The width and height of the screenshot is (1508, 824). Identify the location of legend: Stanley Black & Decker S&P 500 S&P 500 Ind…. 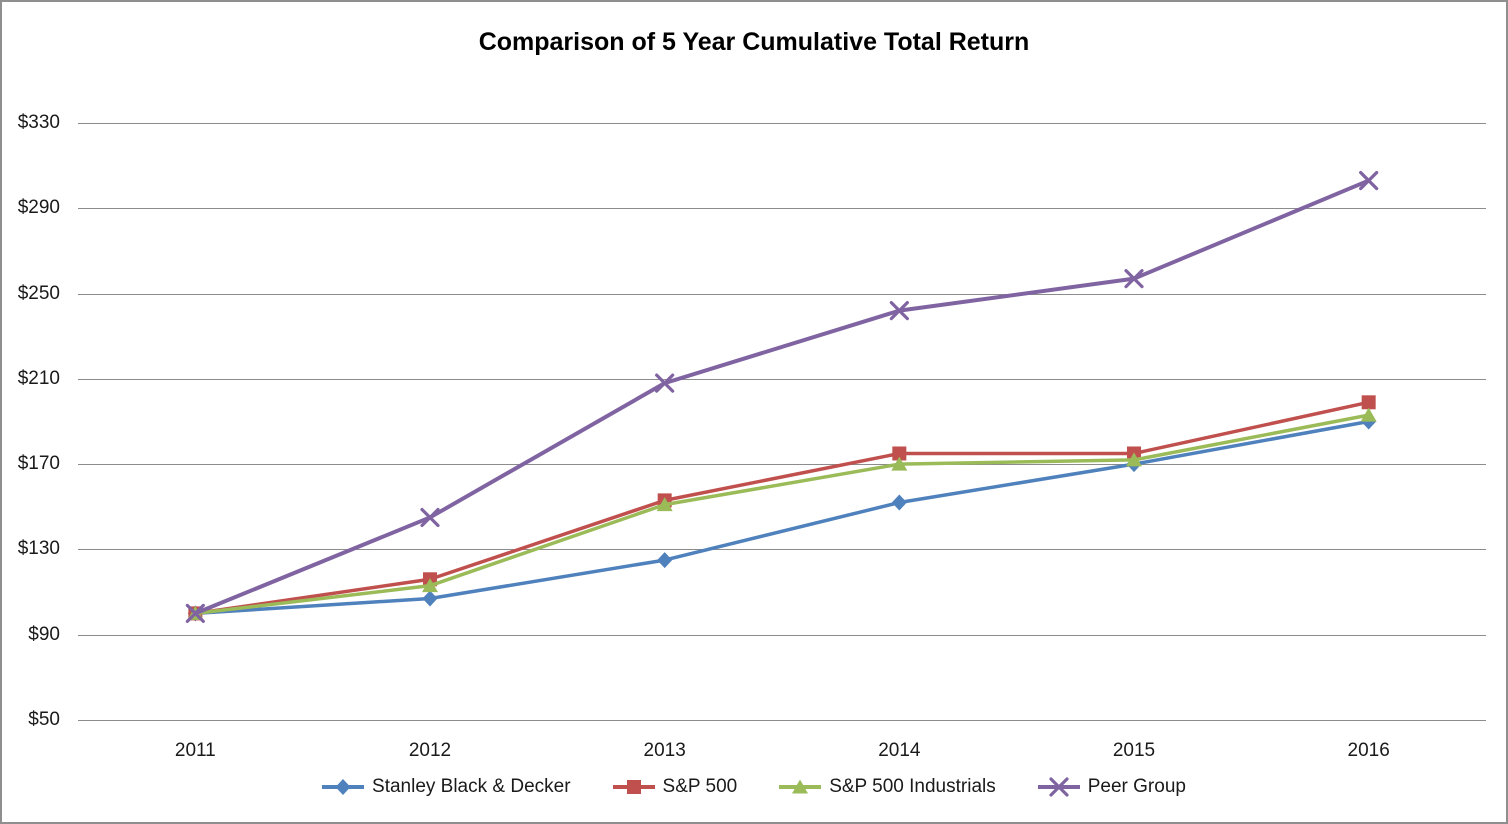
(754, 787).